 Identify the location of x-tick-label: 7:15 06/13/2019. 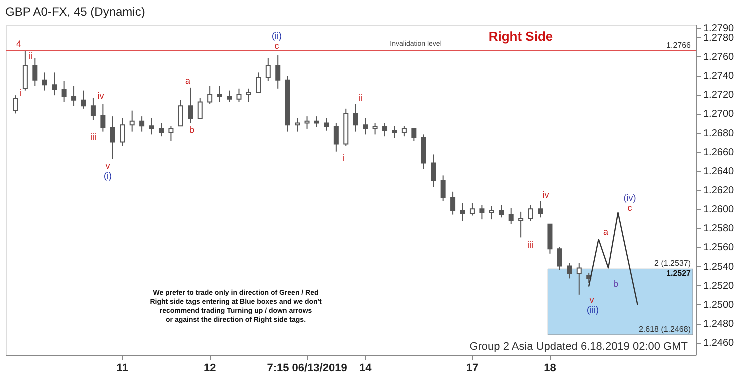
(307, 368).